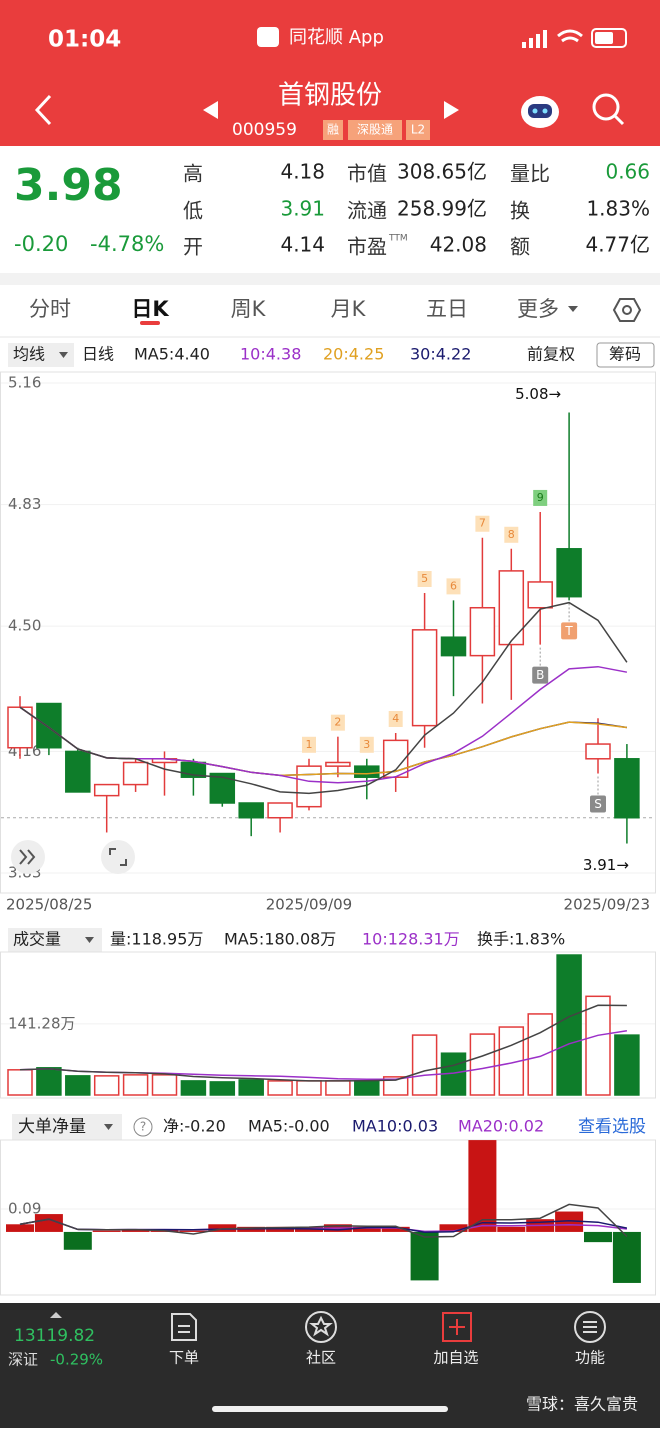 This screenshot has width=660, height=1432. I want to click on expand-glyph, so click(27, 857).